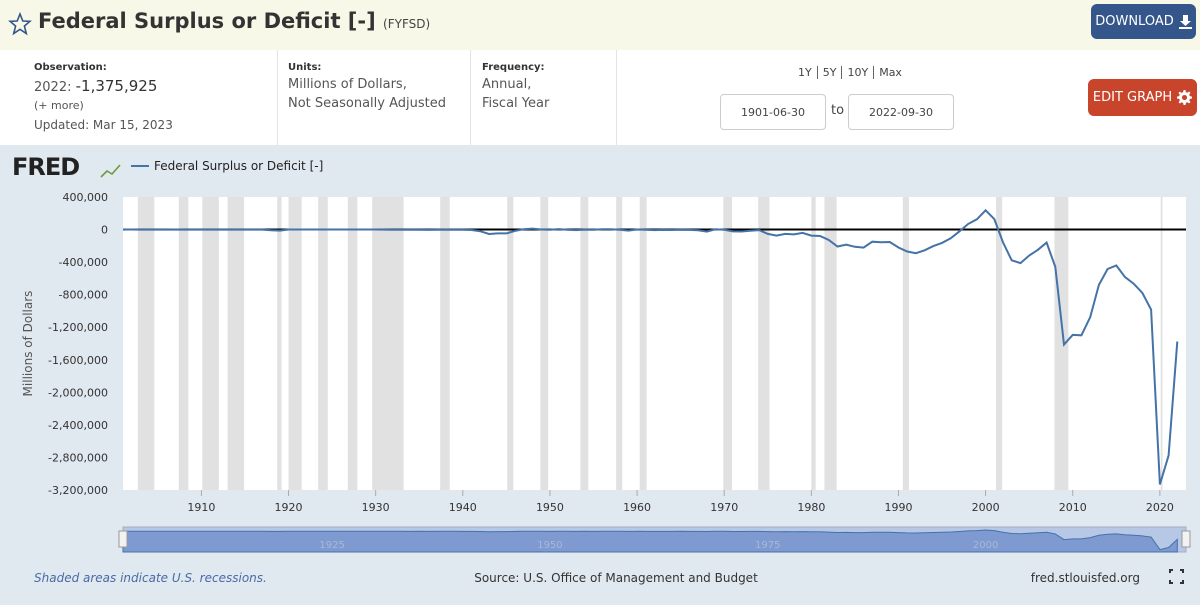  I want to click on download-button: DOWNLOAD, so click(1143, 21).